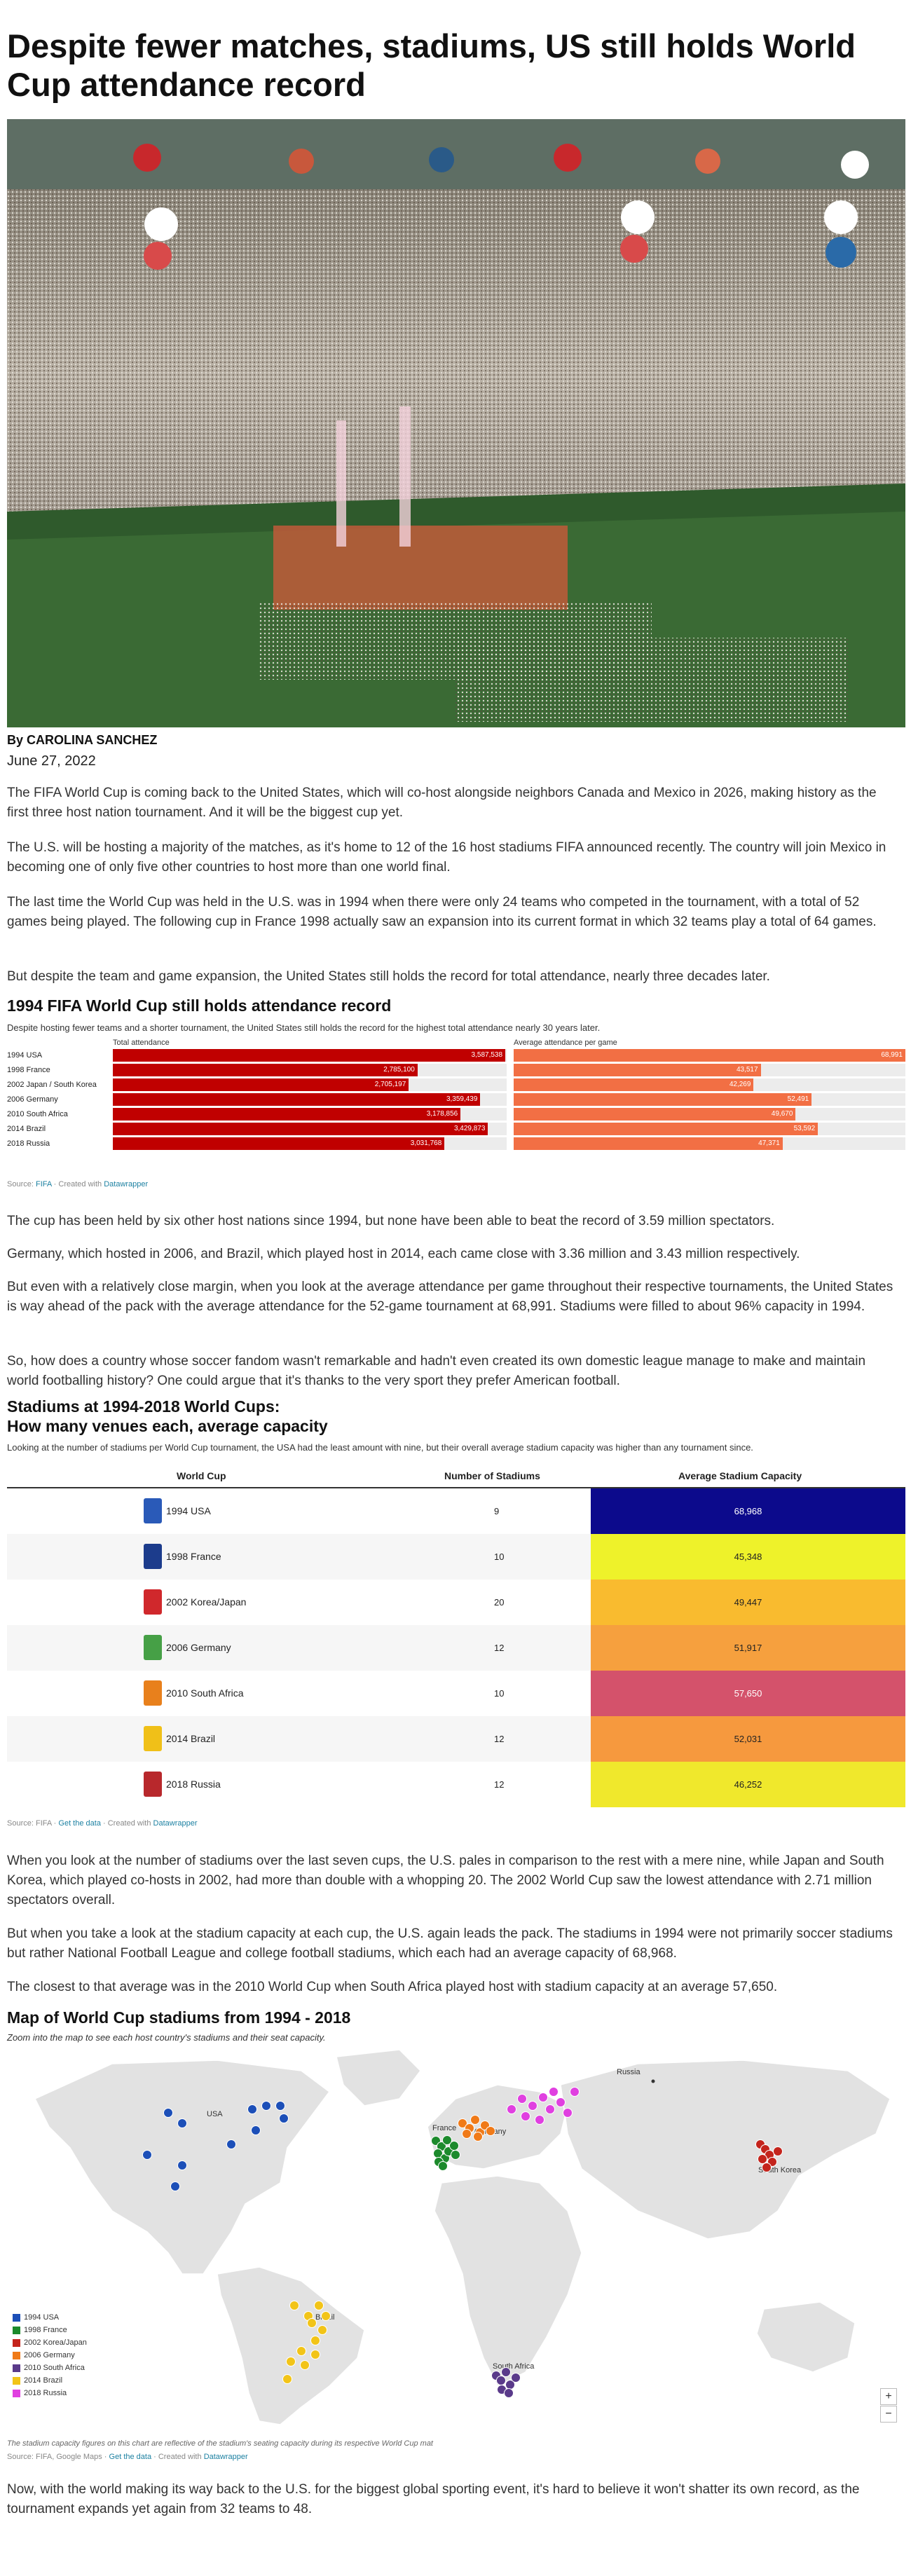 This screenshot has width=911, height=2576. I want to click on publish-date: June 27, 2022, so click(51, 761).